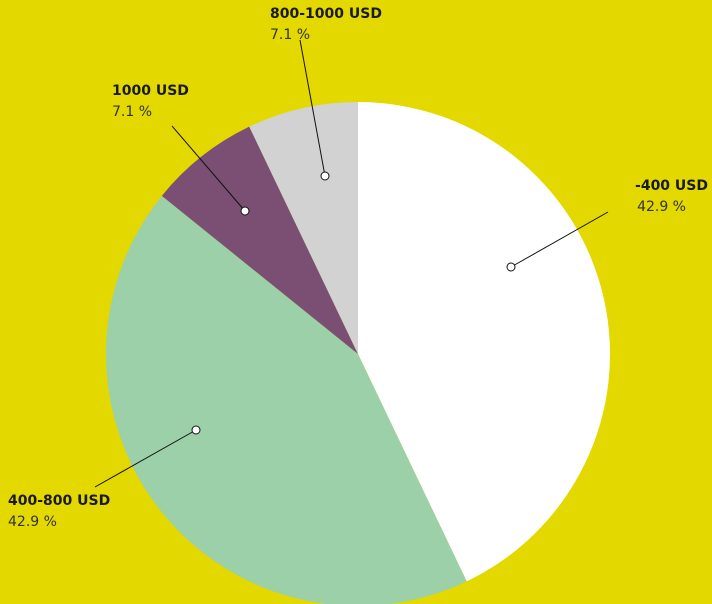 The image size is (712, 604). Describe the element at coordinates (326, 14) in the screenshot. I see `slice-label: 800-1000 USD` at that location.